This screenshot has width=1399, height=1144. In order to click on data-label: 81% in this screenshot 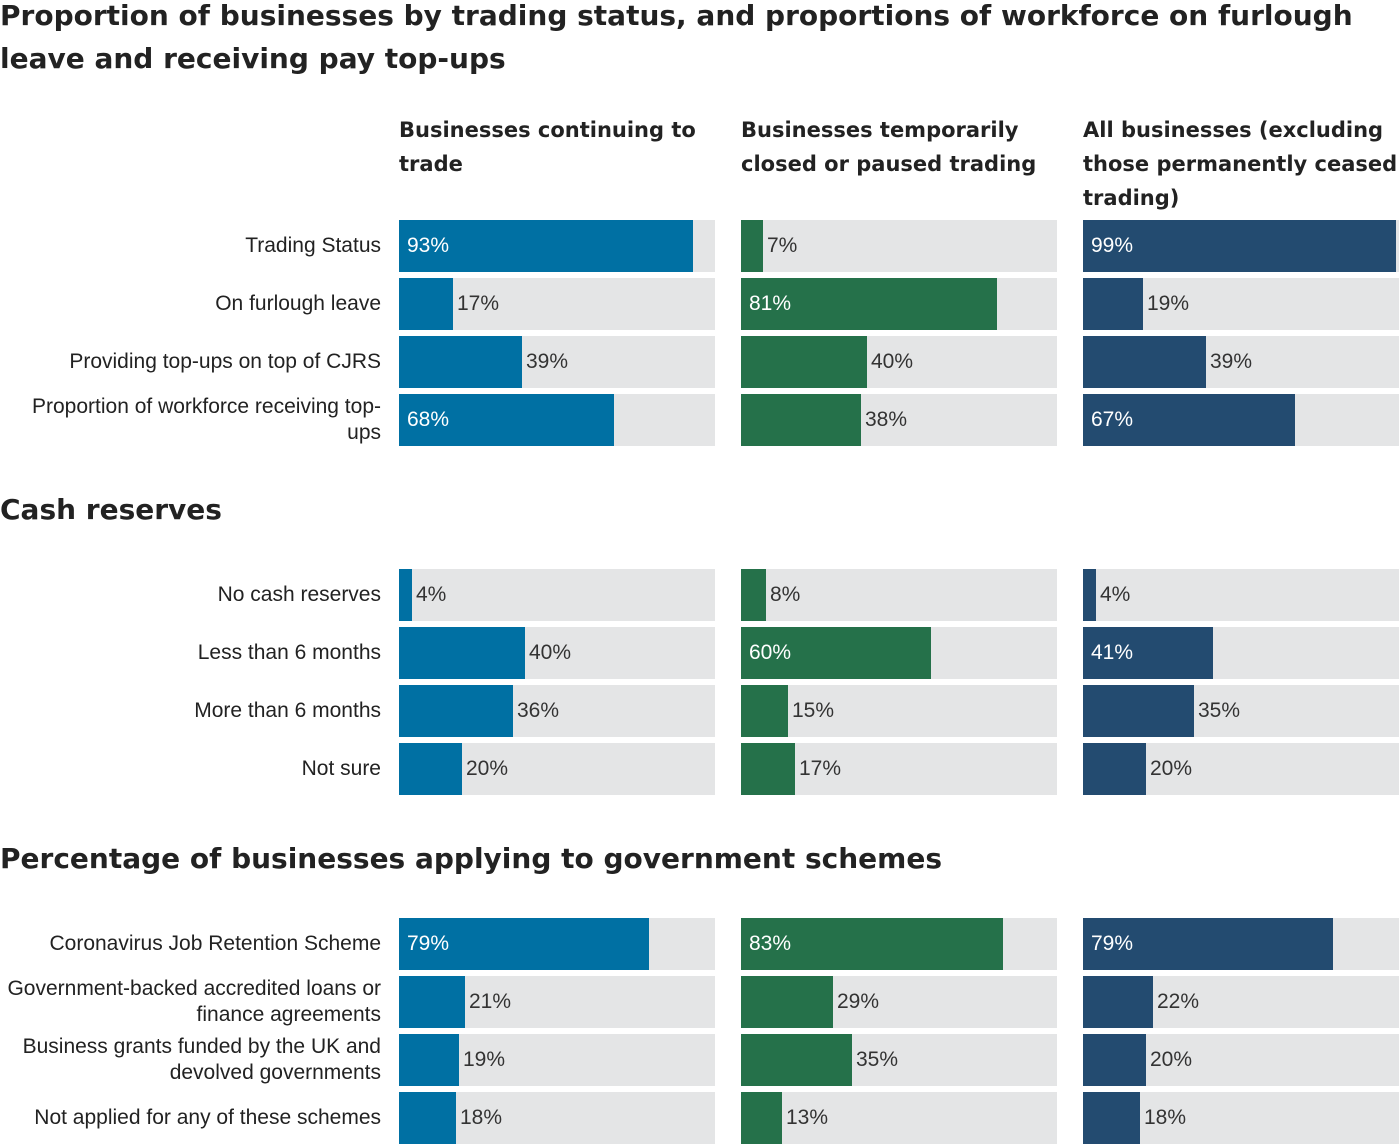, I will do `click(770, 303)`.